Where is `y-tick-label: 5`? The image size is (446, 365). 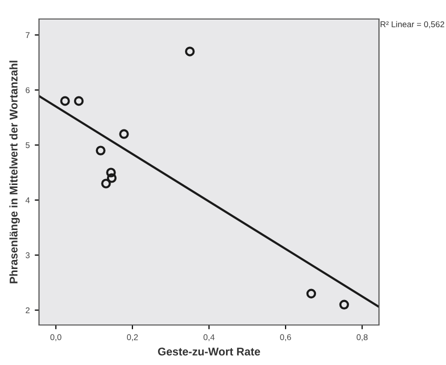 y-tick-label: 5 is located at coordinates (28, 145).